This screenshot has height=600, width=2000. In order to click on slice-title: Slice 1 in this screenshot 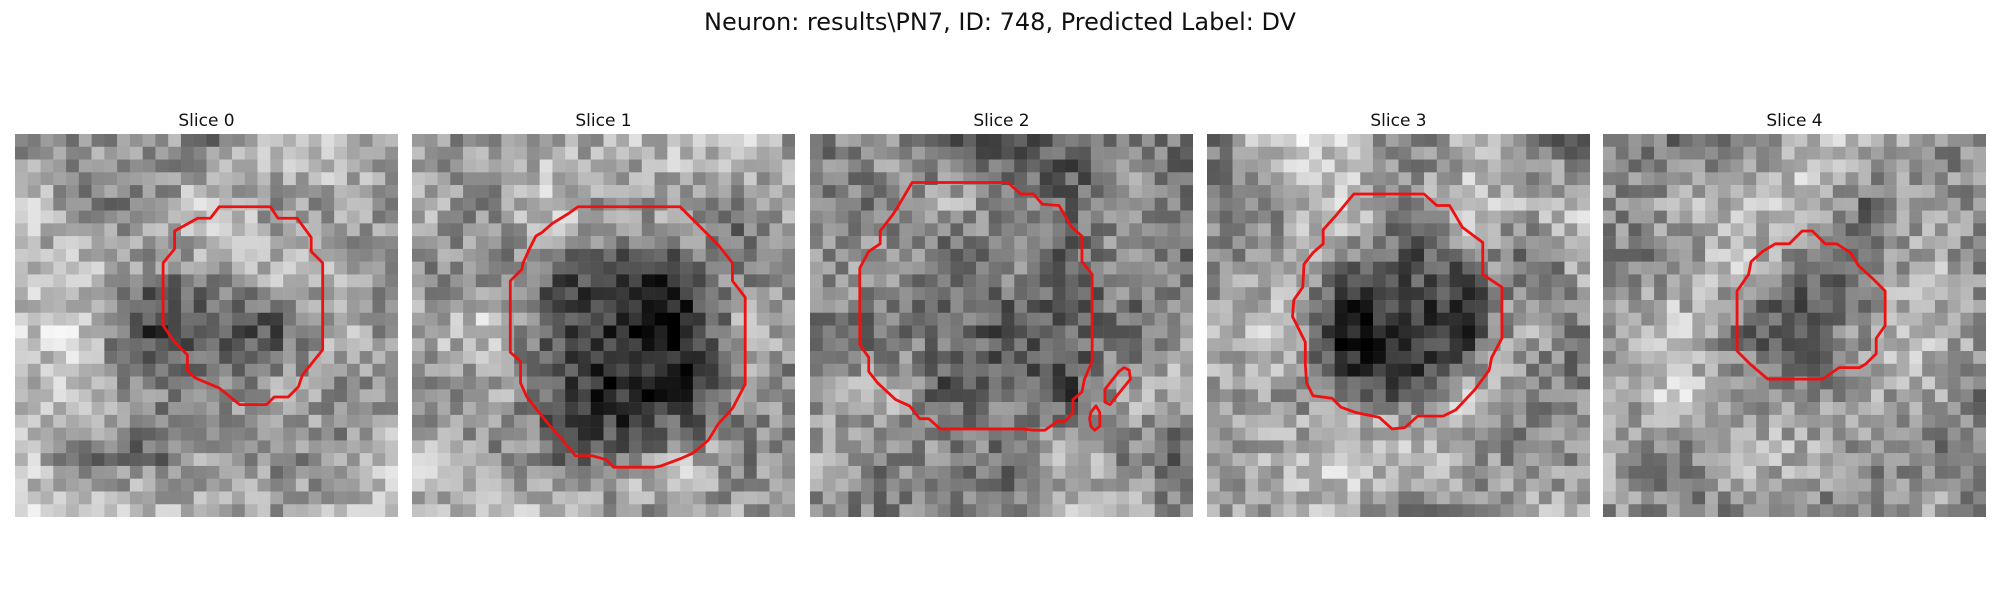, I will do `click(603, 121)`.